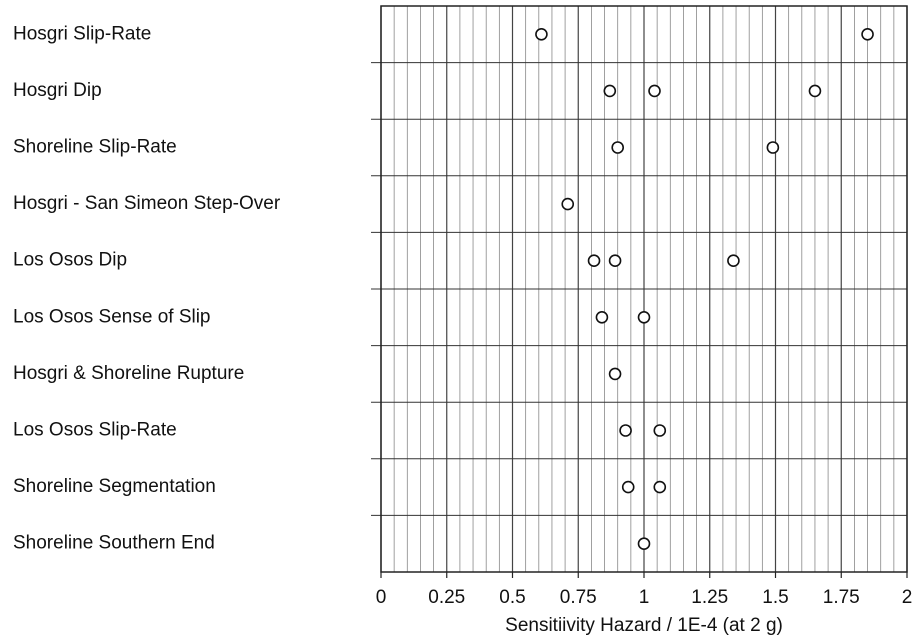  Describe the element at coordinates (446, 597) in the screenshot. I see `x-tick-label: 0.25` at that location.